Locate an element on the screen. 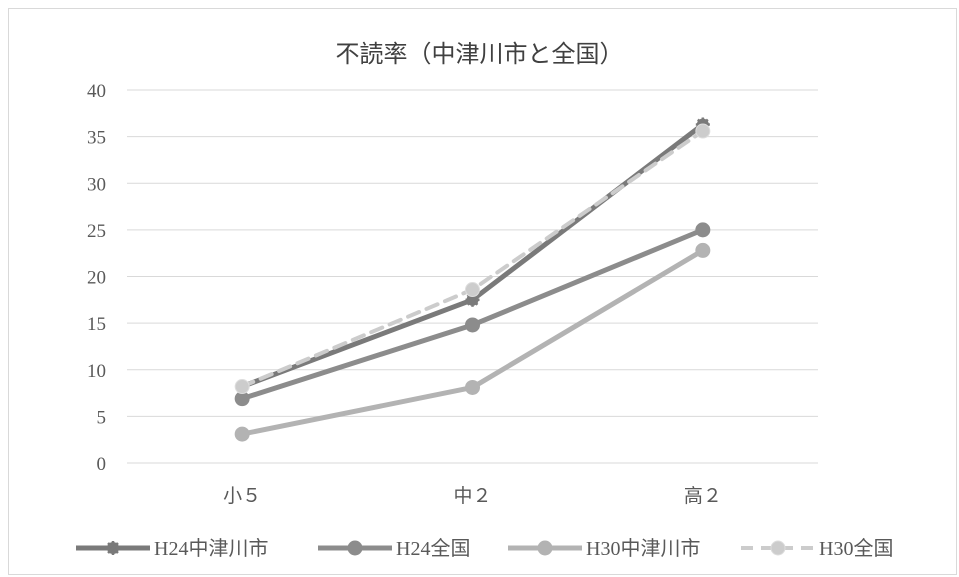  series-line is located at coordinates (472, 314).